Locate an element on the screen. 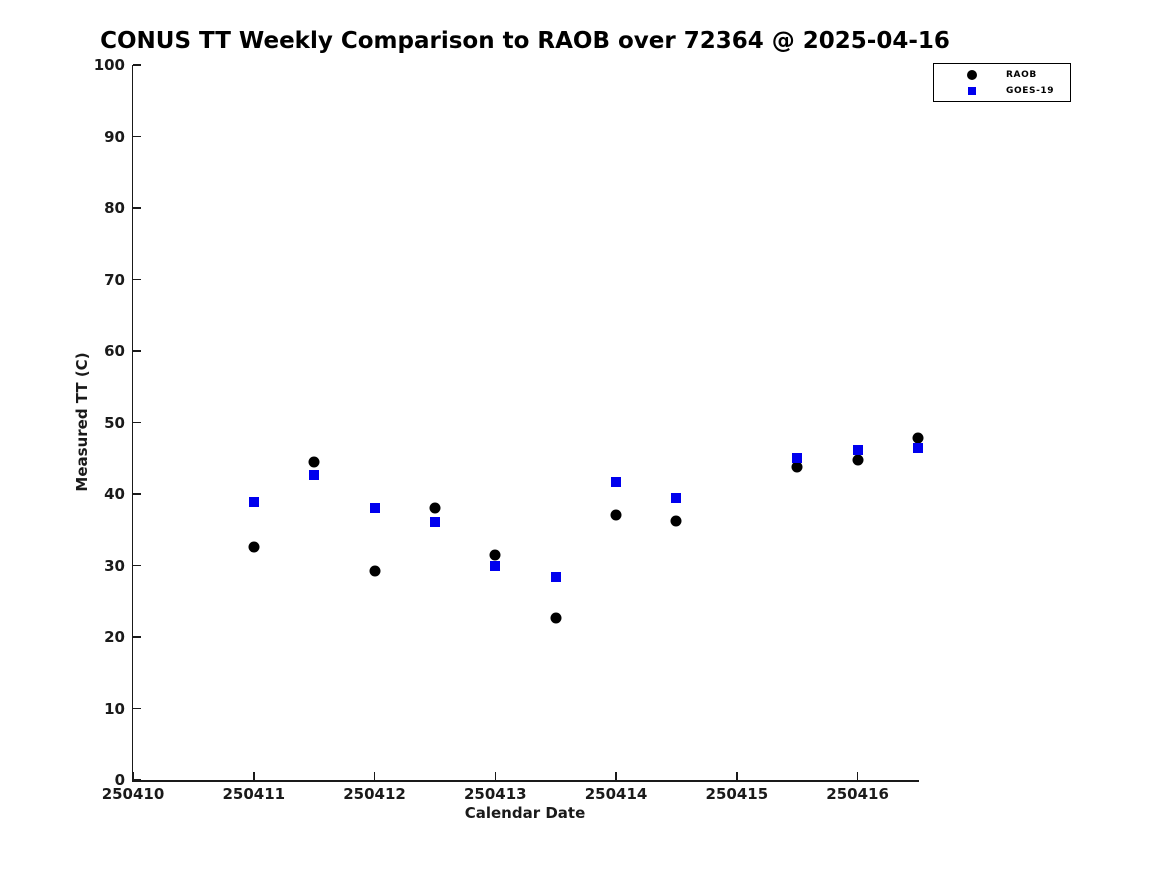 The image size is (1167, 875). x-tick-label: 250416 is located at coordinates (857, 794).